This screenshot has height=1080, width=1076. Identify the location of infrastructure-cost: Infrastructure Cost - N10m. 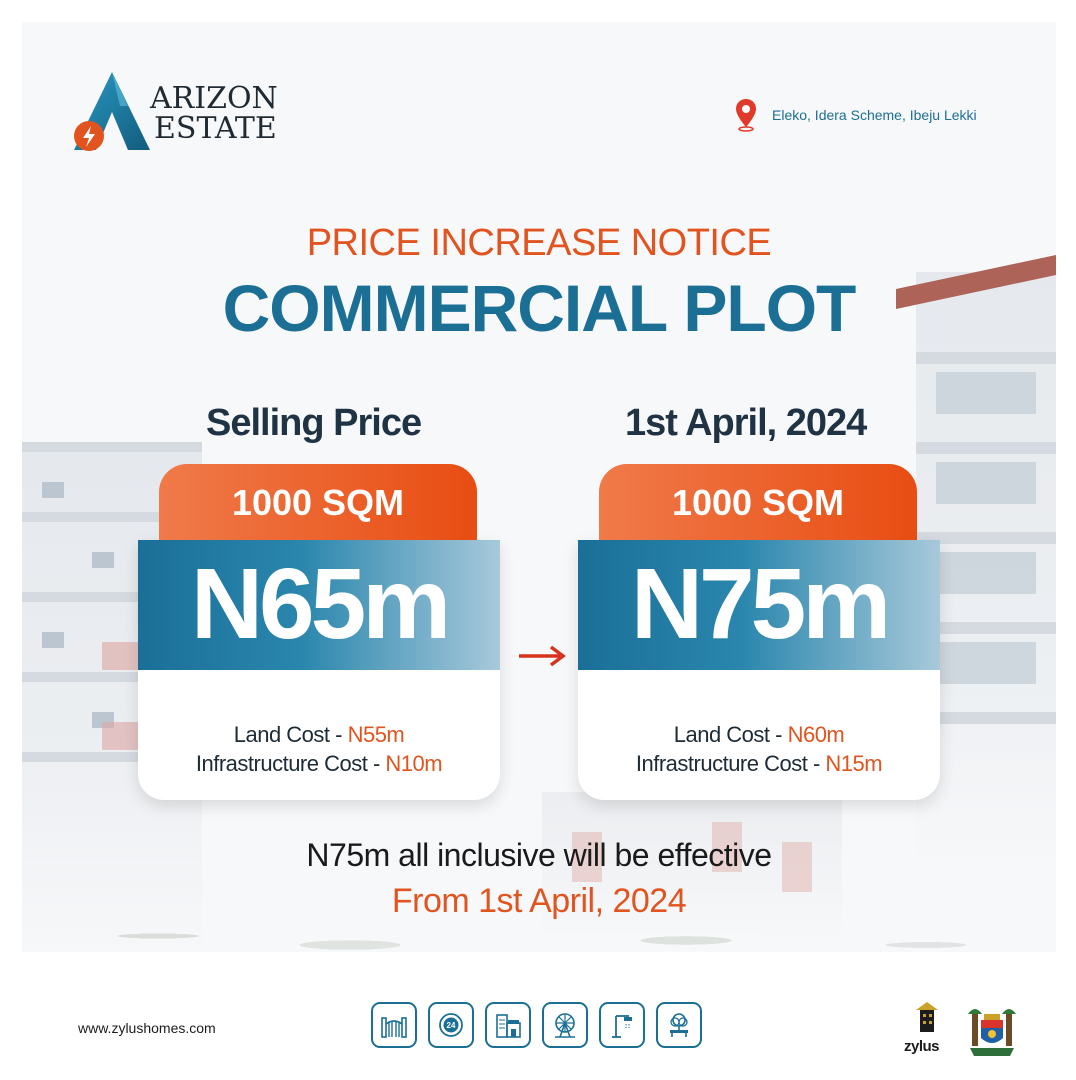
(319, 764).